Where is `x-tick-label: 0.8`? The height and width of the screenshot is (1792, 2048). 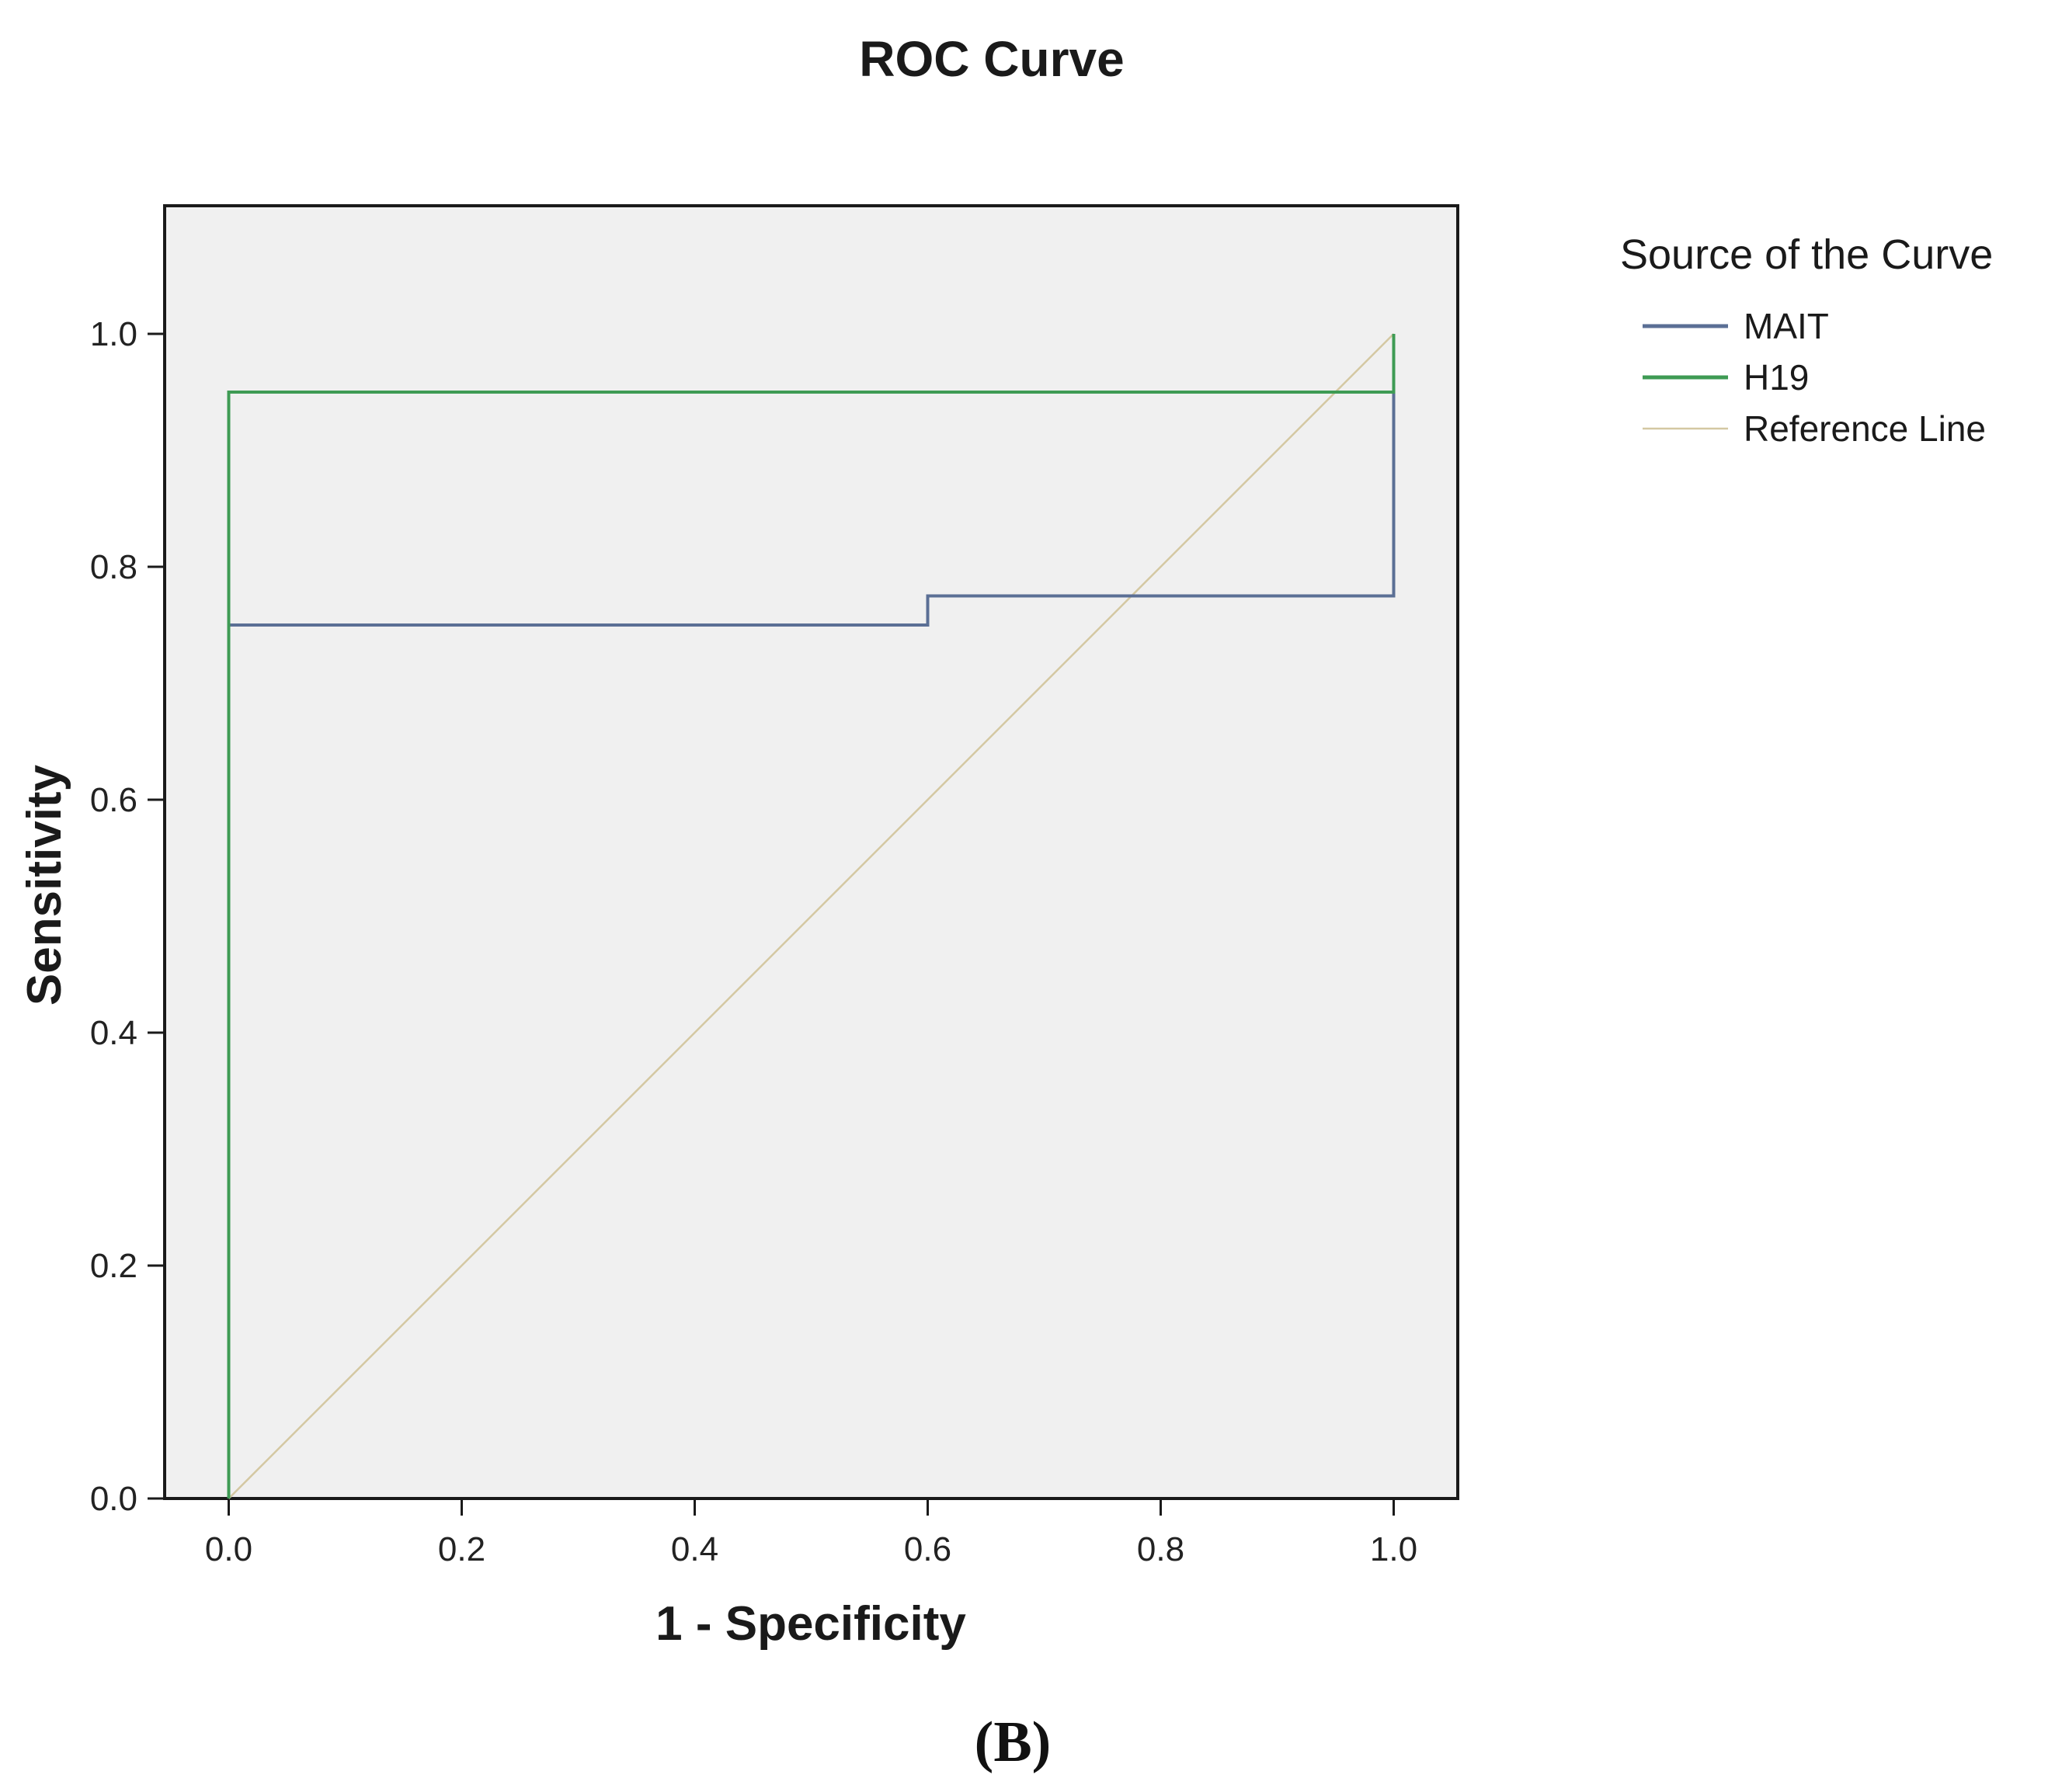 x-tick-label: 0.8 is located at coordinates (1160, 1549).